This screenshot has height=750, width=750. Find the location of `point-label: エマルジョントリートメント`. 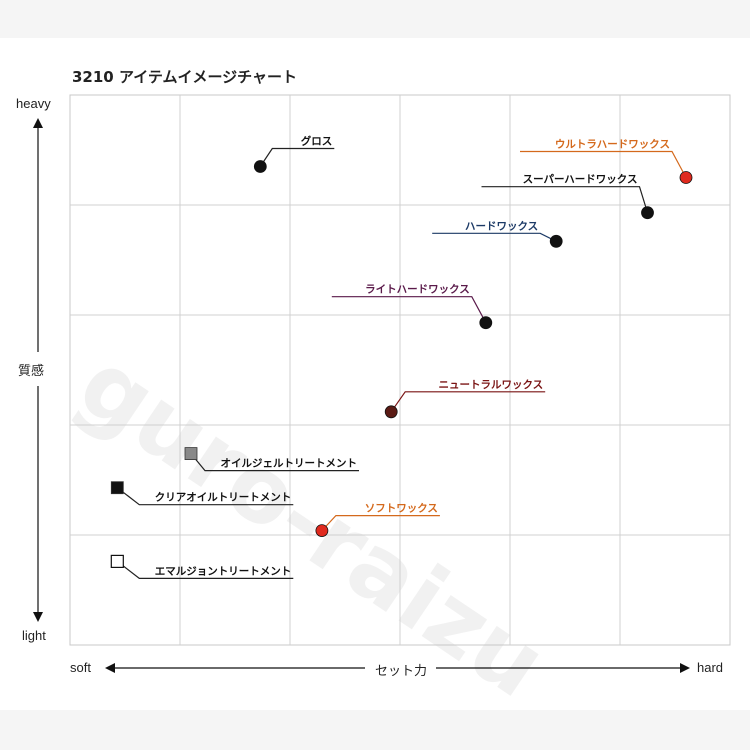

point-label: エマルジョントリートメント is located at coordinates (223, 571).